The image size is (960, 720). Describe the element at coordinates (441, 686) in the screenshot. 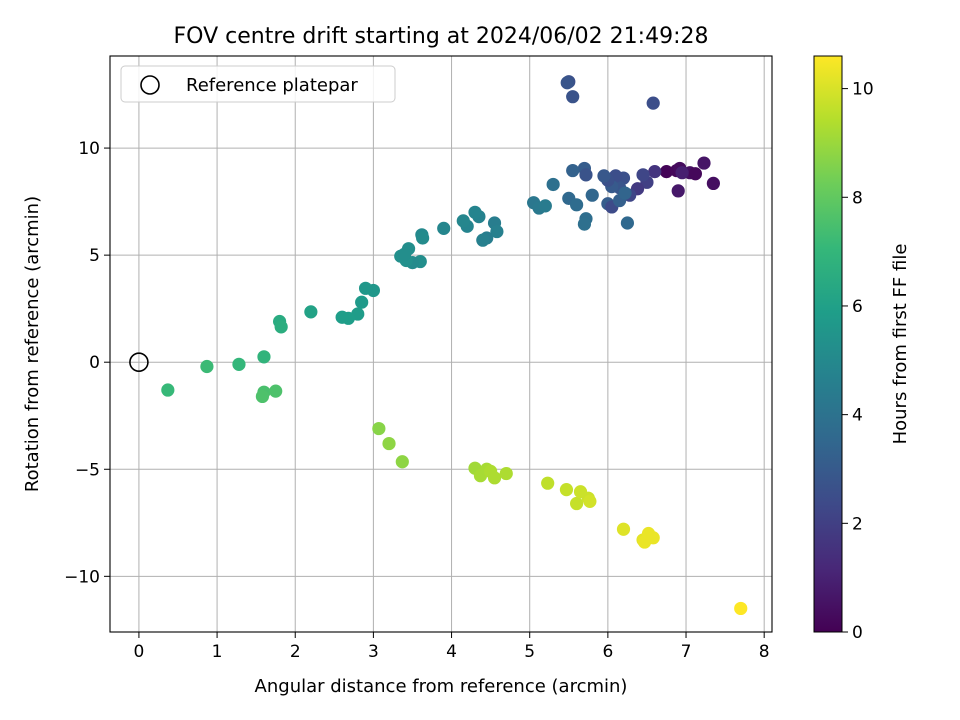

I see `x-axis-label: Angular distance from reference (arcmin)` at that location.